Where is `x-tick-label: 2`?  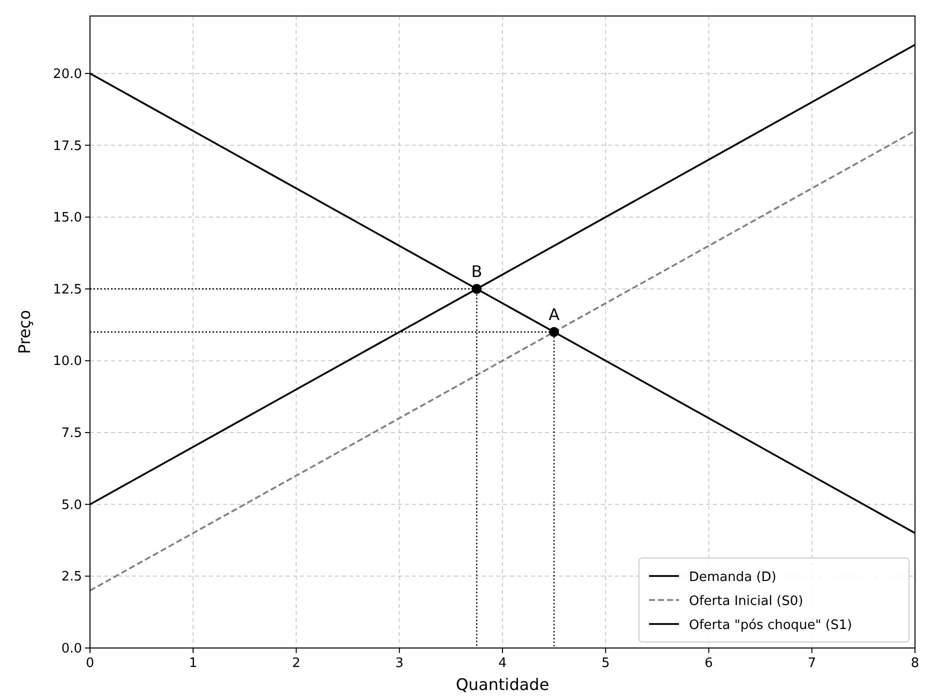
x-tick-label: 2 is located at coordinates (296, 663).